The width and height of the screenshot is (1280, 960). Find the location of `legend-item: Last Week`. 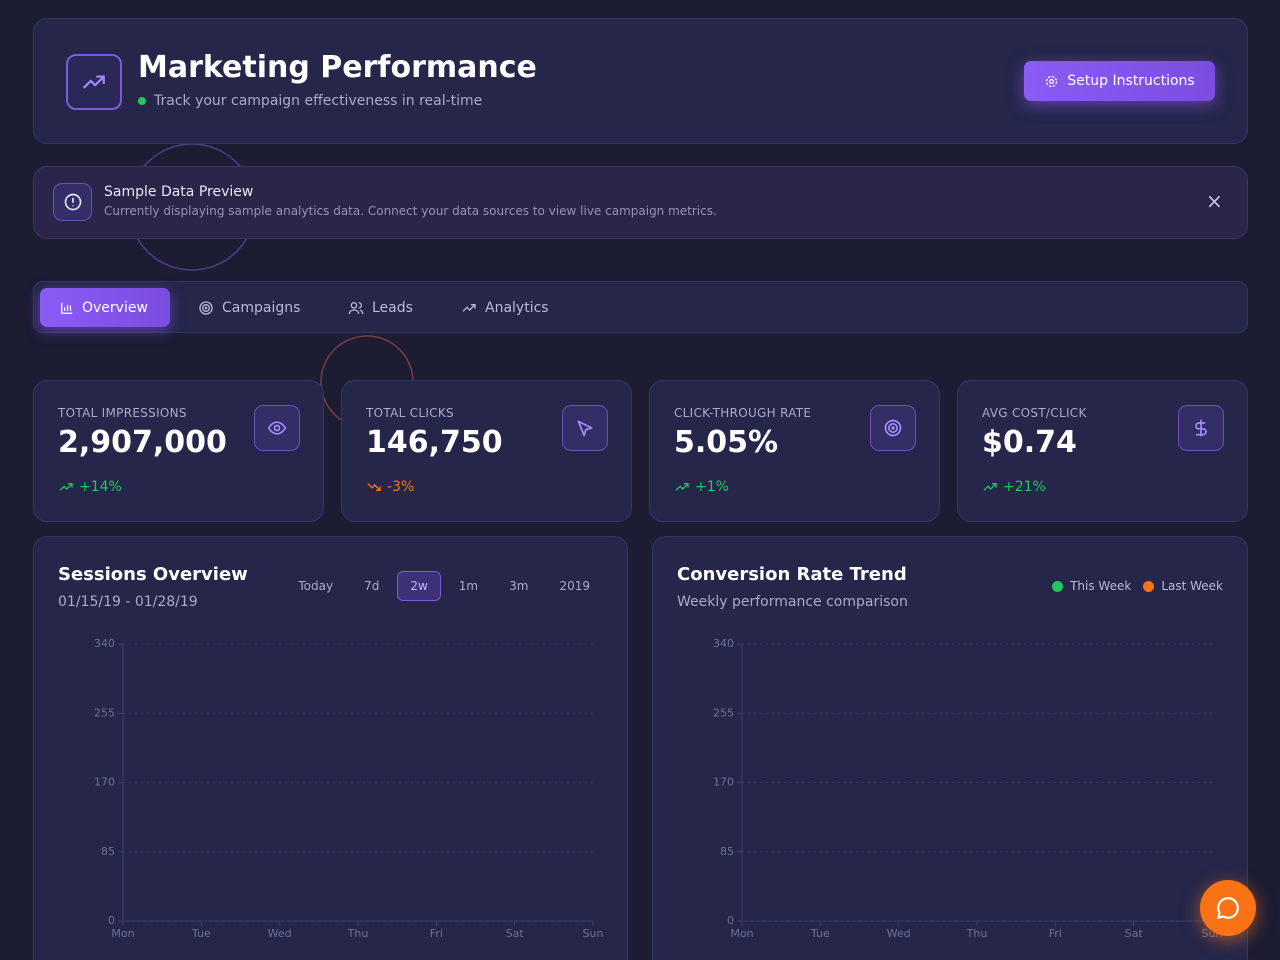

legend-item: Last Week is located at coordinates (1183, 586).